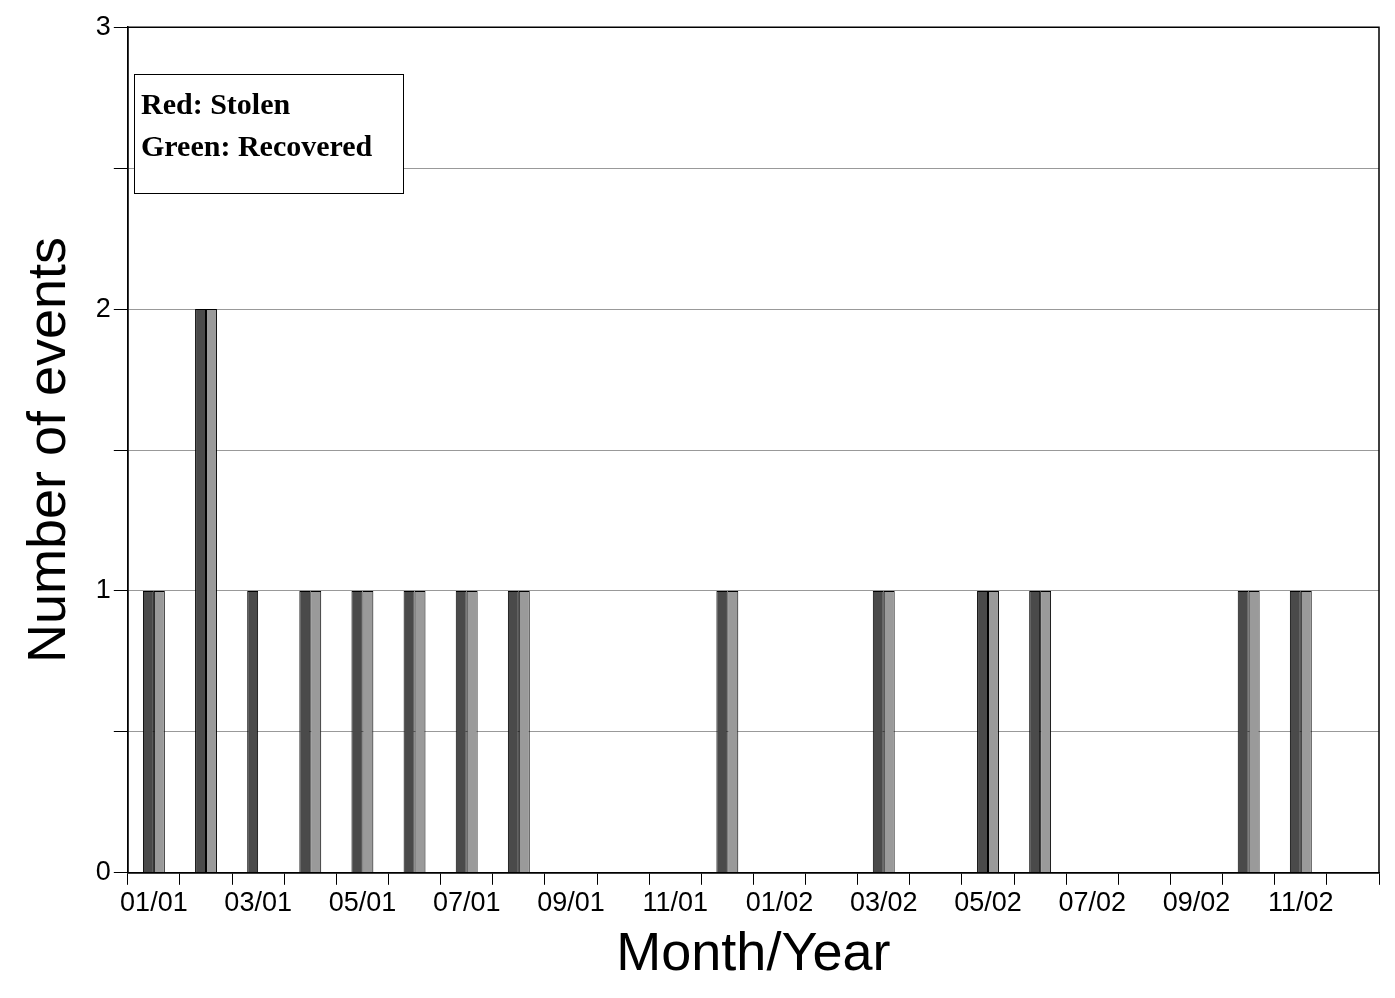 This screenshot has height=998, width=1395. What do you see at coordinates (362, 902) in the screenshot?
I see `x-tick-label: 05/01` at bounding box center [362, 902].